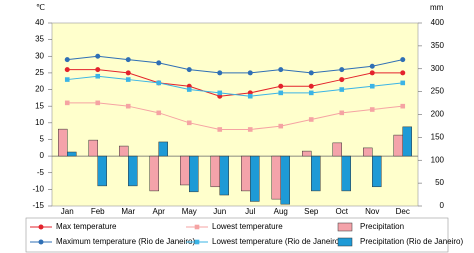 The height and width of the screenshot is (253, 474). Describe the element at coordinates (39, 55) in the screenshot. I see `y-tick-label: 30` at that location.